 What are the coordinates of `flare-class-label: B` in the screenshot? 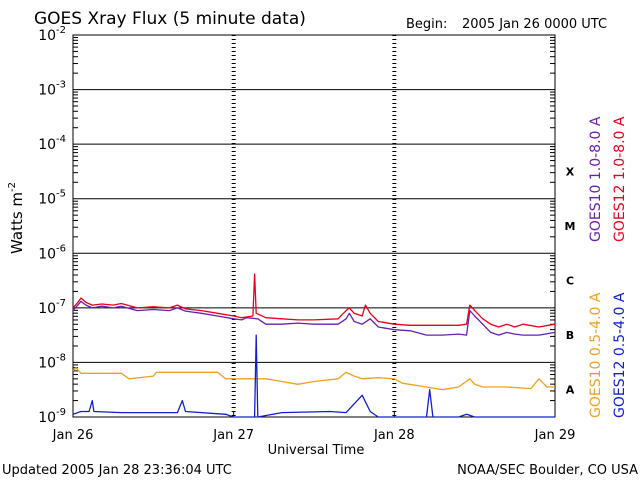 It's located at (570, 335).